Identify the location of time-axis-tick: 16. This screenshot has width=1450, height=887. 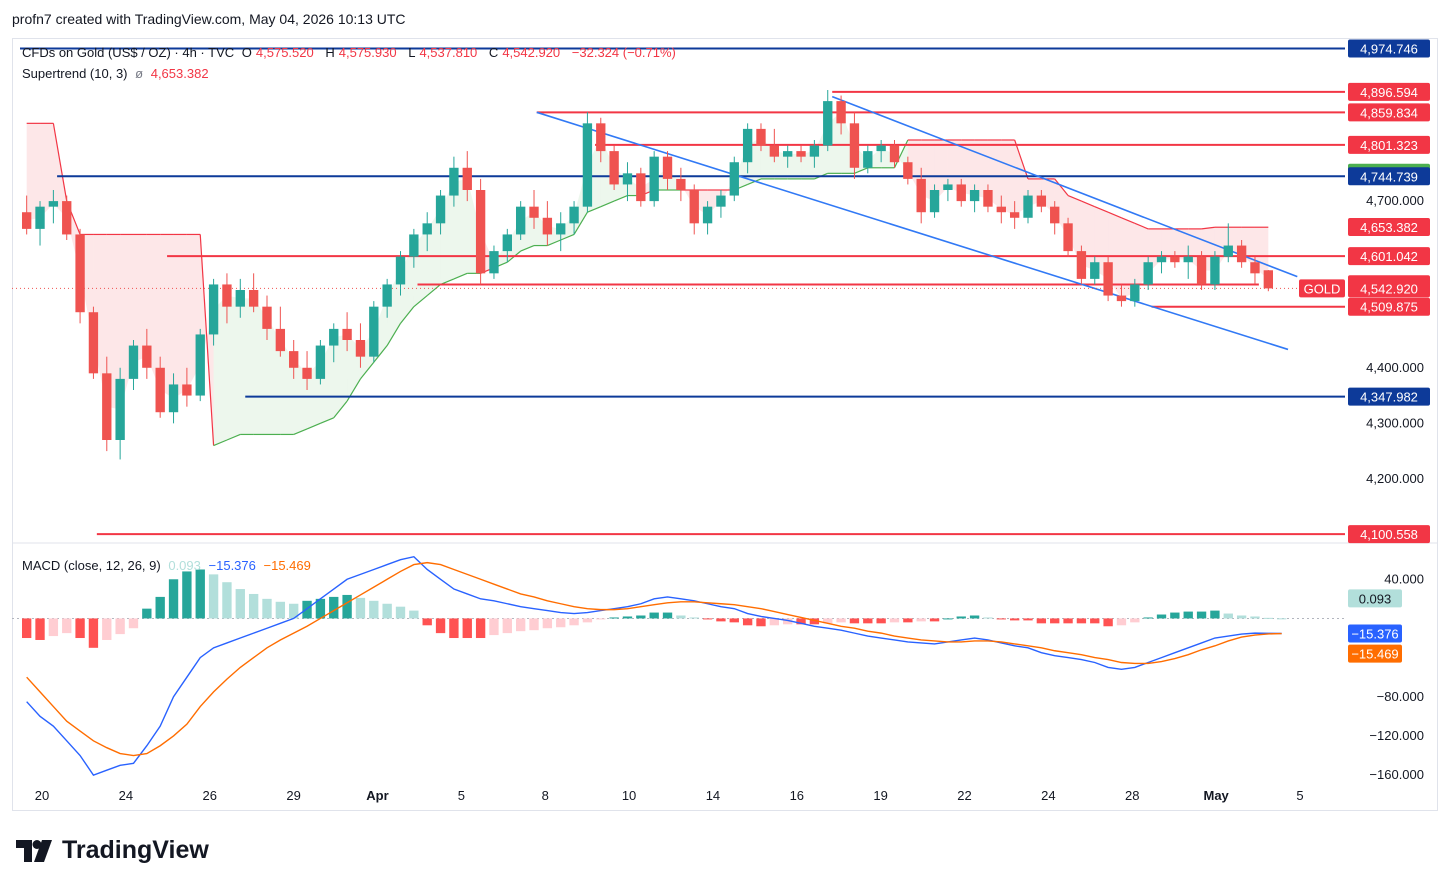
(797, 795).